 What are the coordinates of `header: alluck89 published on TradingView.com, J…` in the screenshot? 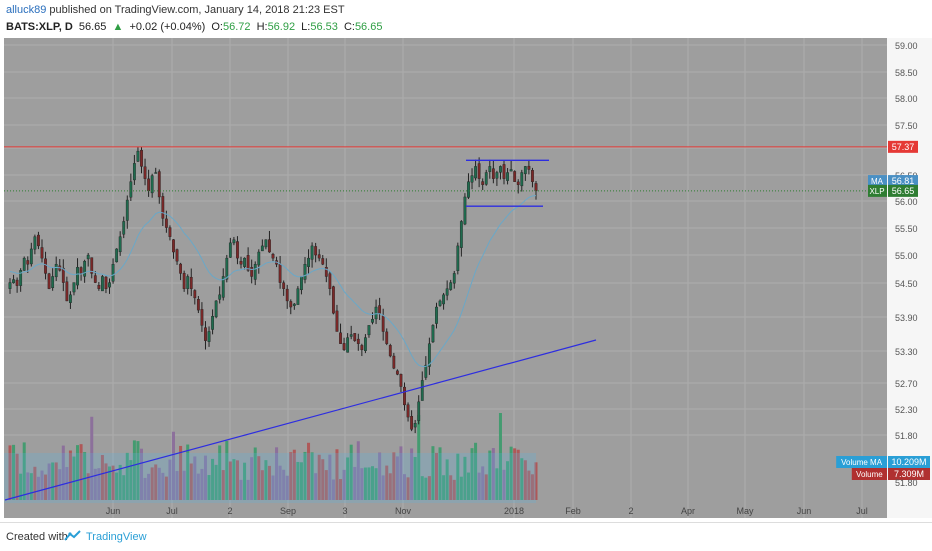 It's located at (466, 20).